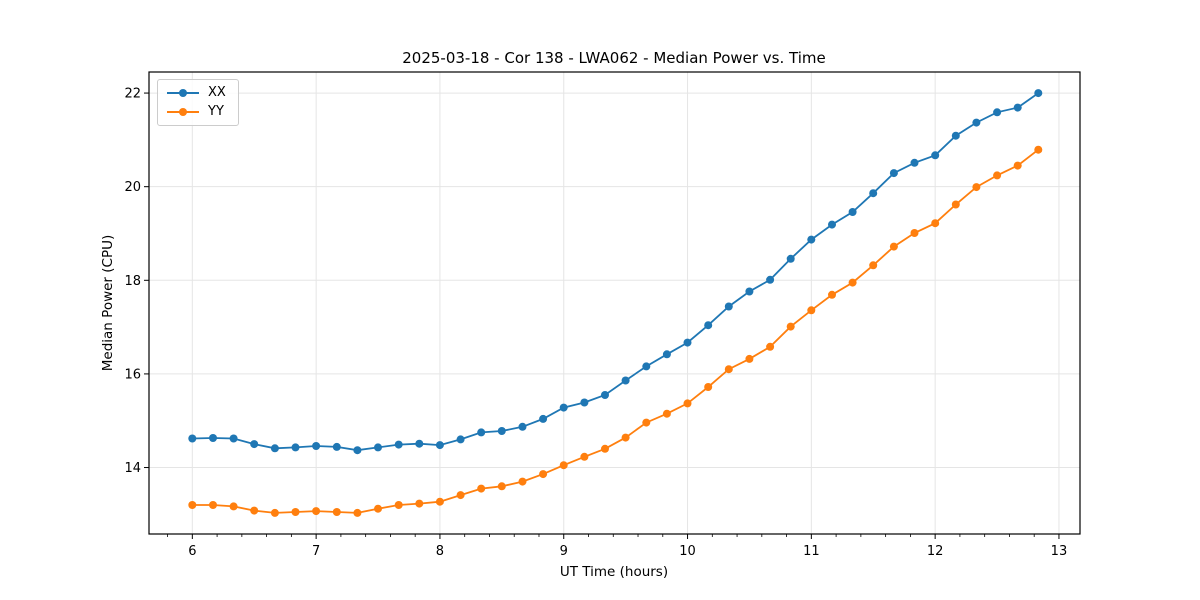  I want to click on legend-item-xx: XX, so click(196, 93).